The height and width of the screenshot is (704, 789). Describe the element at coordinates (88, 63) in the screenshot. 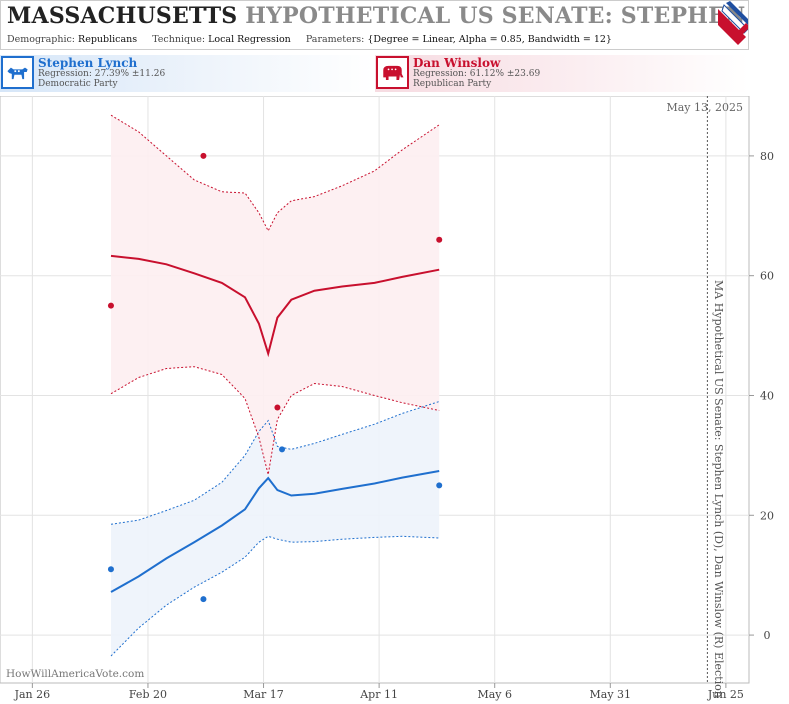

I see `candidate-name: Stephen Lynch` at that location.